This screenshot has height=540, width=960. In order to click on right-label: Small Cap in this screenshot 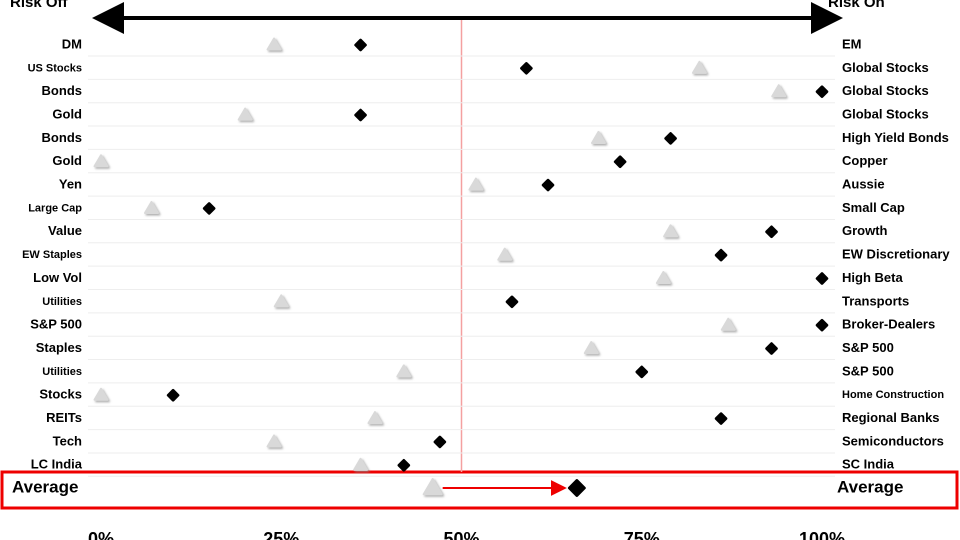, I will do `click(873, 207)`.